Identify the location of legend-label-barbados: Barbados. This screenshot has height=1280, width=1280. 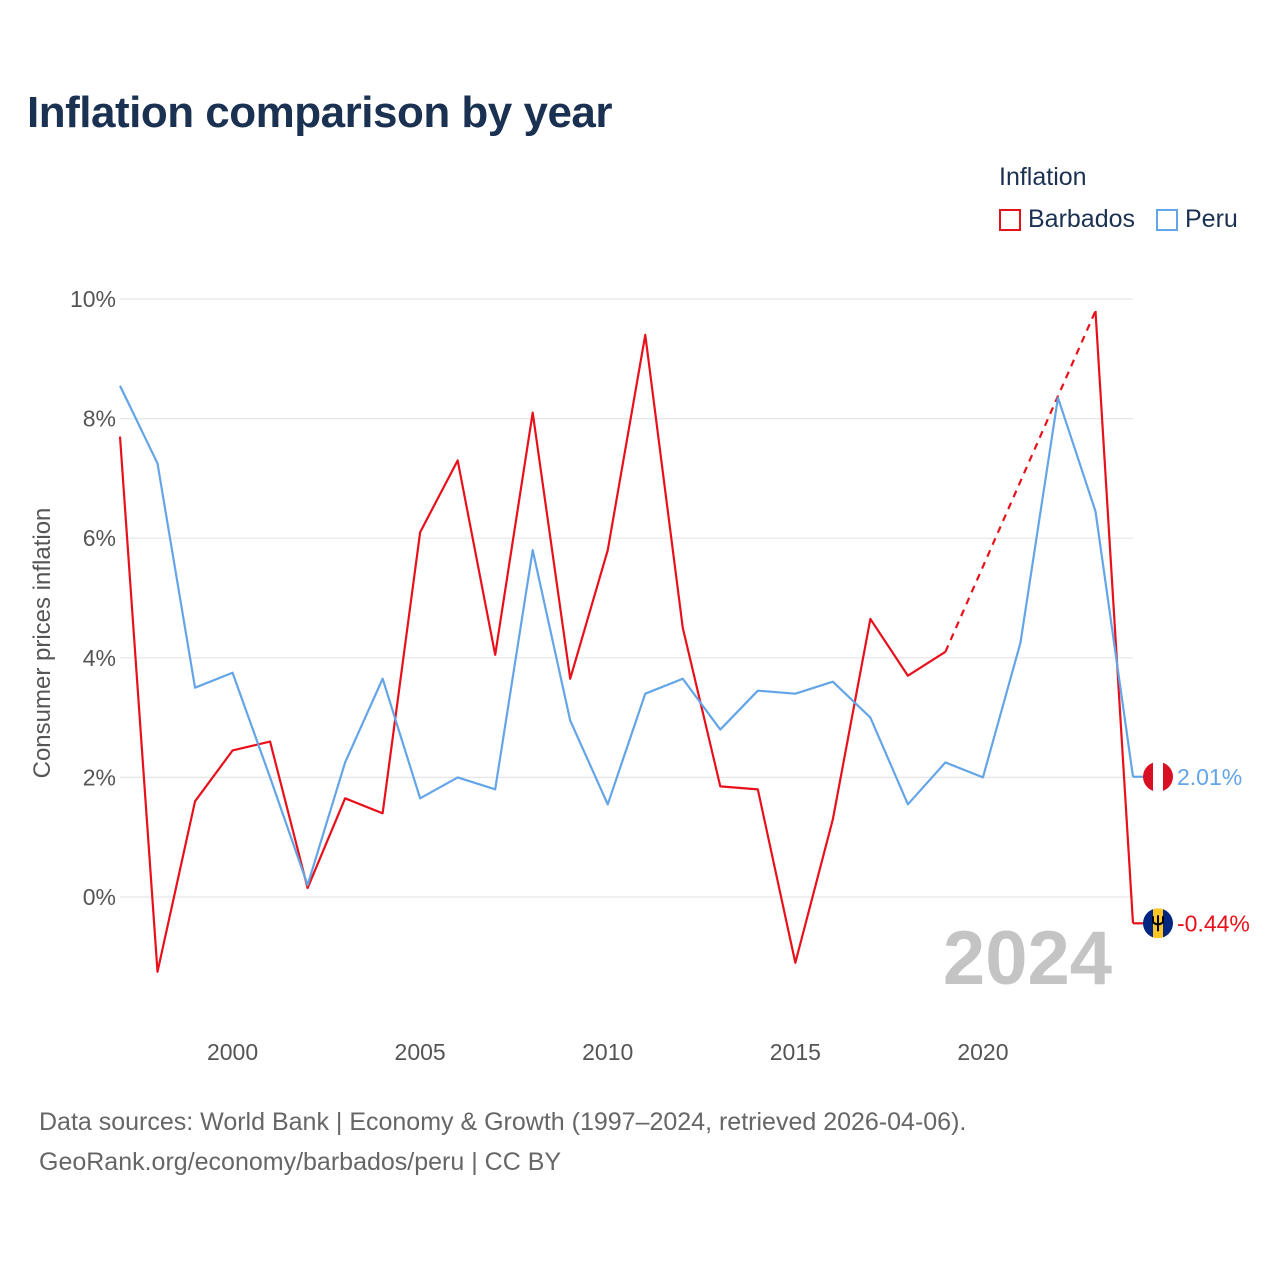
(1082, 219).